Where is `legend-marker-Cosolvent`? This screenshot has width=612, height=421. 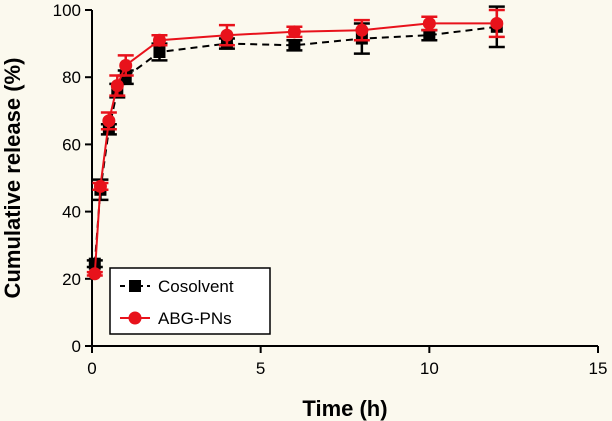 legend-marker-Cosolvent is located at coordinates (135, 286).